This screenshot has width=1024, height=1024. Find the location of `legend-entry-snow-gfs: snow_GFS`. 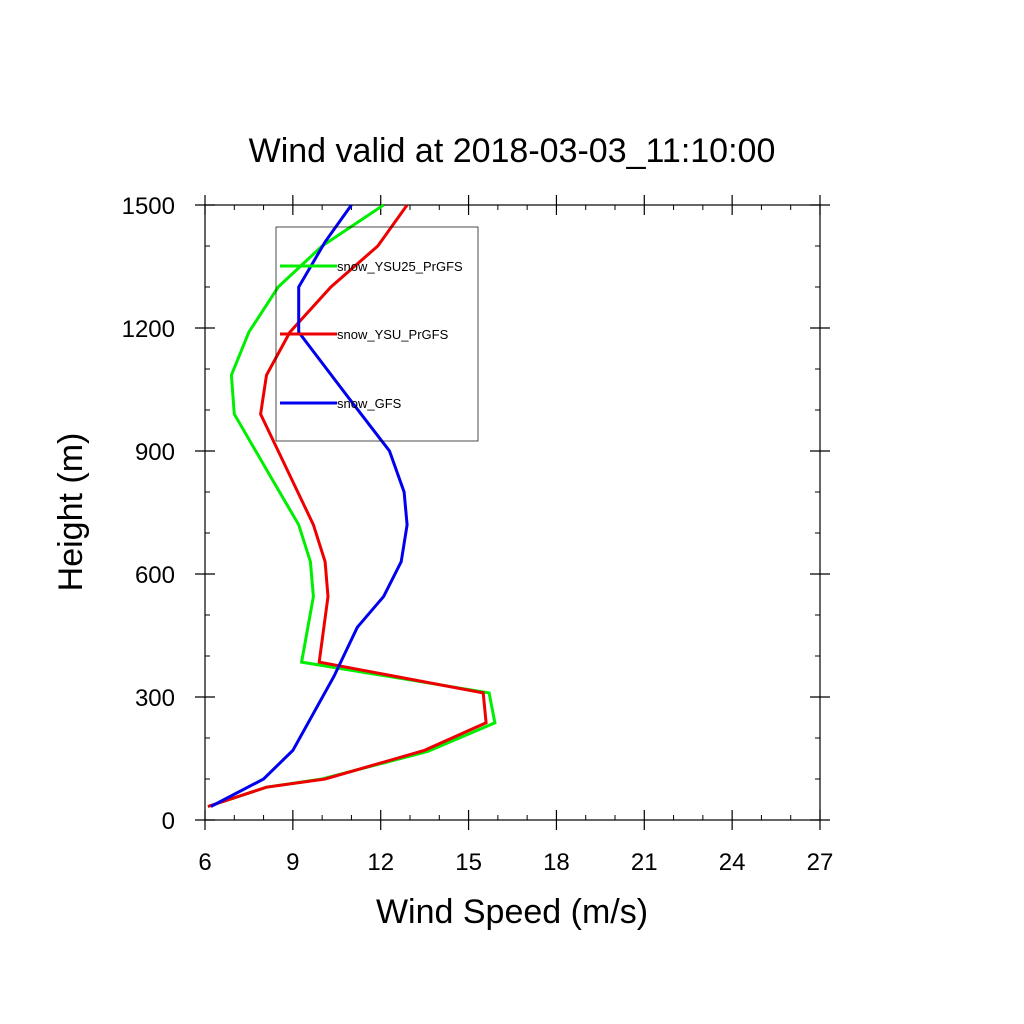

legend-entry-snow-gfs: snow_GFS is located at coordinates (341, 403).